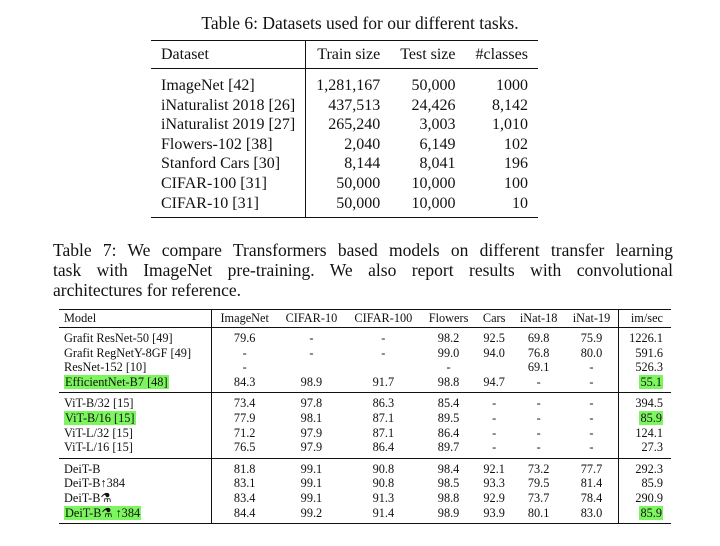  Describe the element at coordinates (652, 483) in the screenshot. I see `table7-cell: 85.9` at that location.